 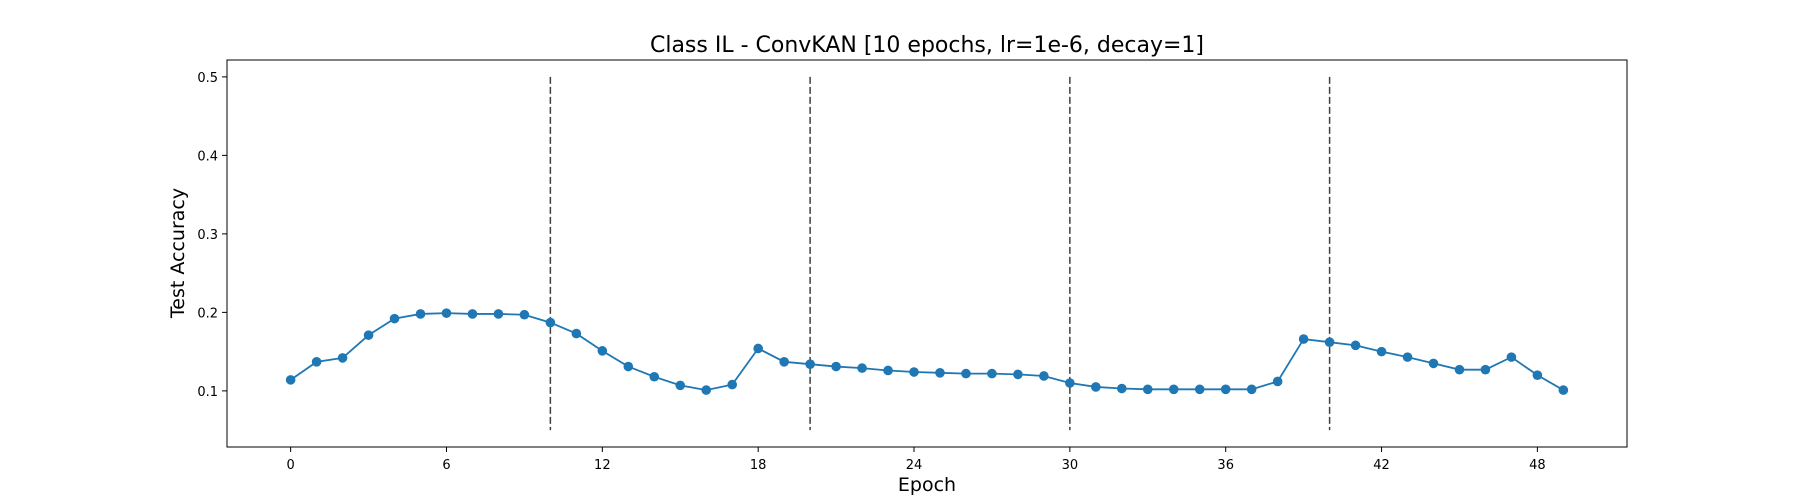 What do you see at coordinates (207, 78) in the screenshot?
I see `y-tick-label: 0.5` at bounding box center [207, 78].